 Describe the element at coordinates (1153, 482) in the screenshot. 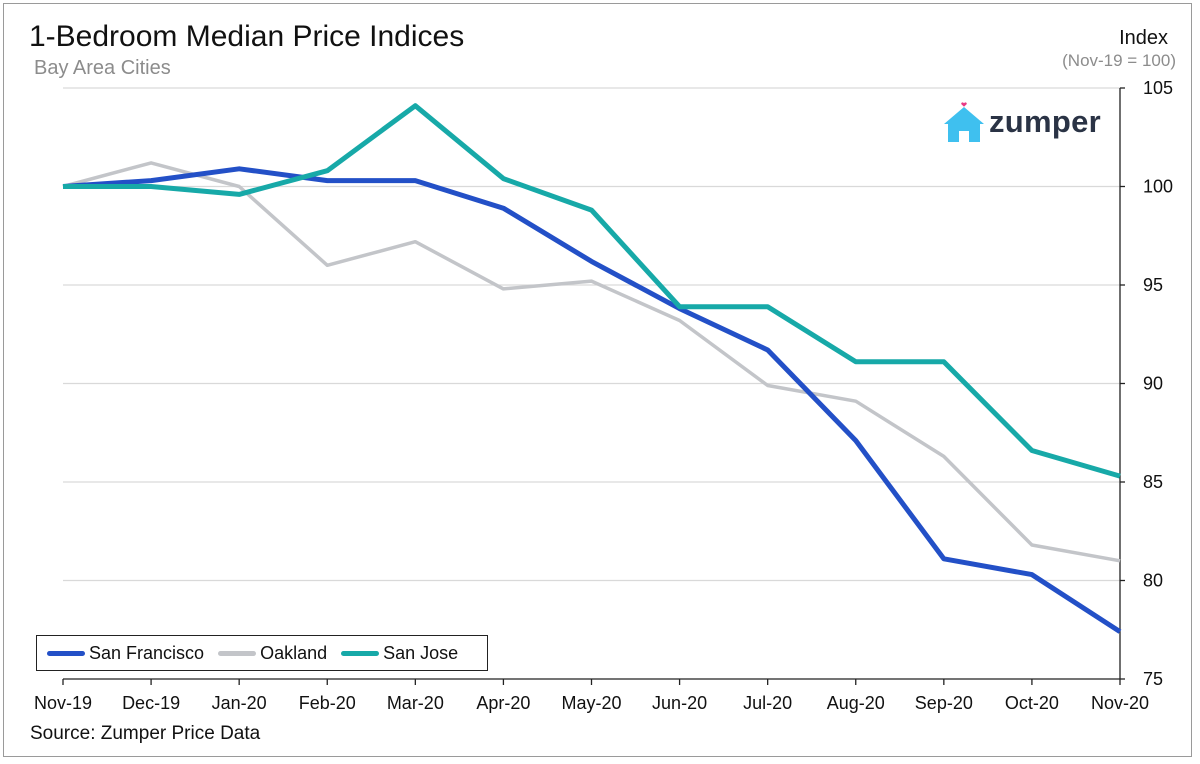

I see `y-tick-label: 85` at that location.